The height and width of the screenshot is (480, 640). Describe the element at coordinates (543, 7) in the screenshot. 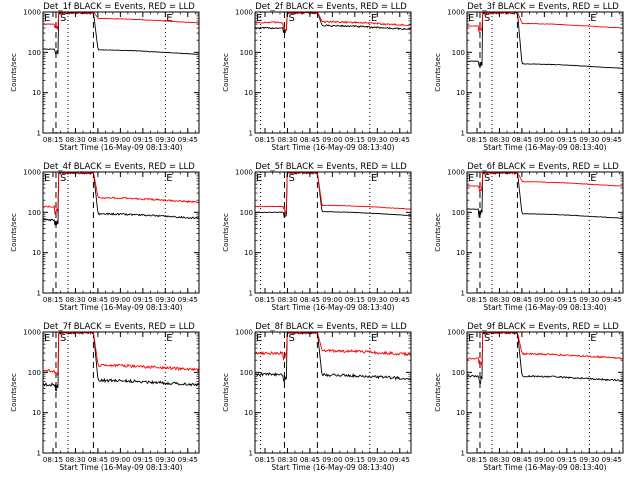

I see `panel-title: Det_3f BLACK = Events, RED = LLD` at that location.